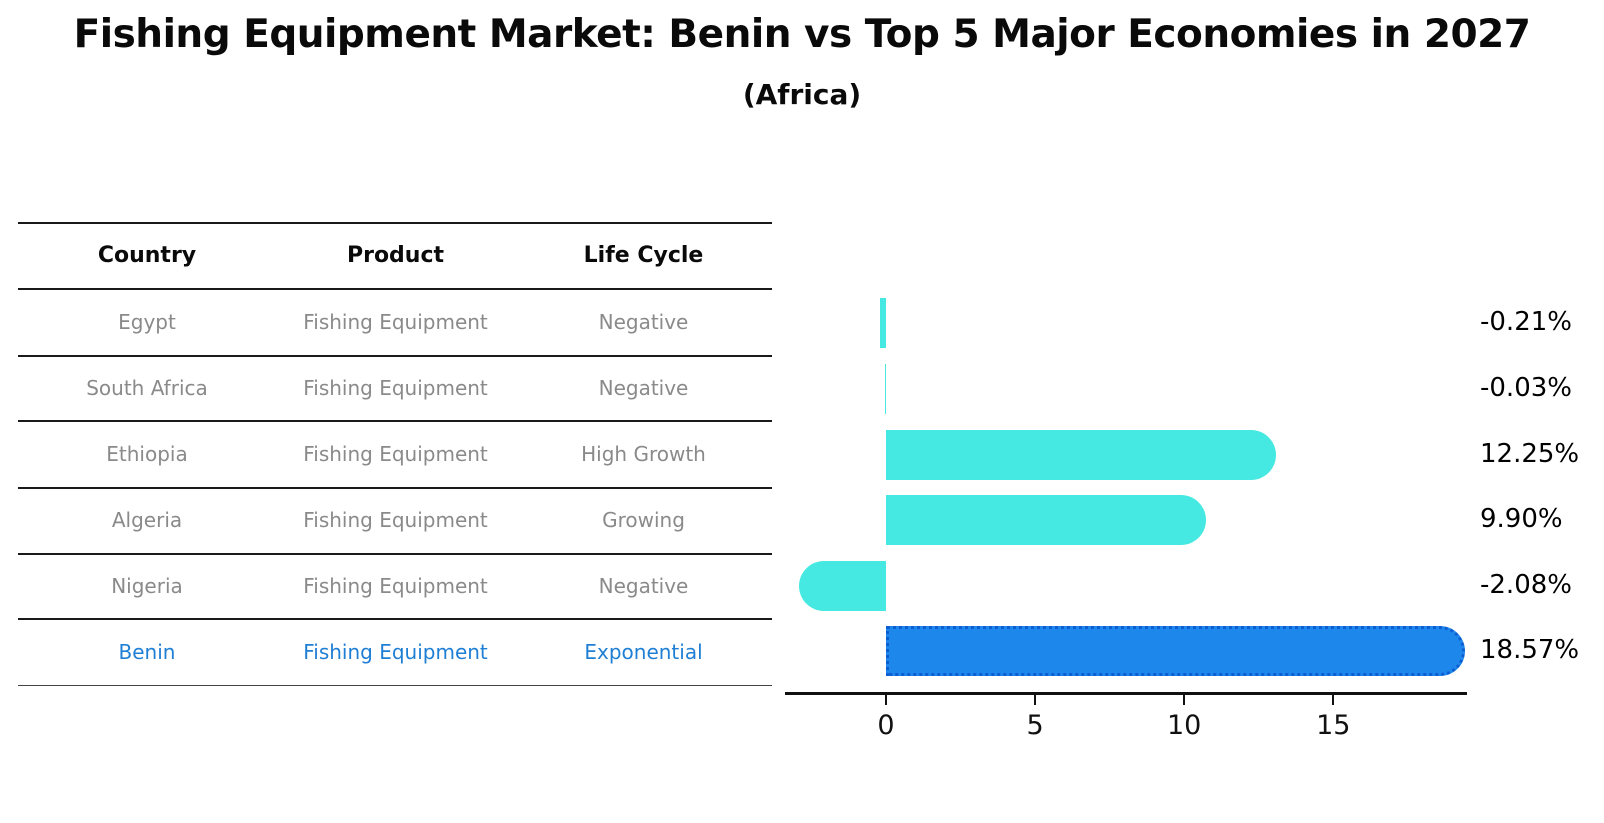  What do you see at coordinates (147, 453) in the screenshot?
I see `cell-country: Ethiopia` at bounding box center [147, 453].